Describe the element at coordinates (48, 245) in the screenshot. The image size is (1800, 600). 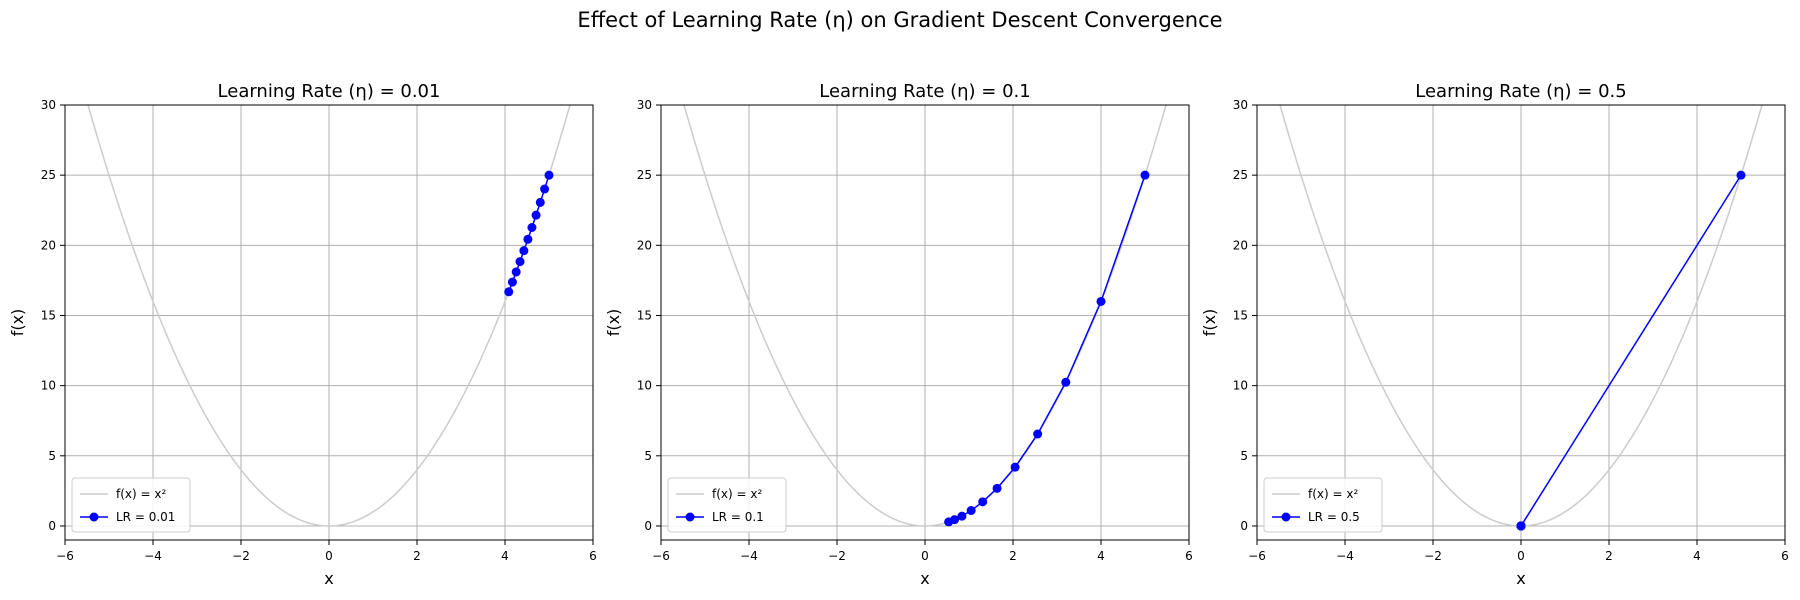
I see `chart-1-ytick-label-4: 20` at that location.